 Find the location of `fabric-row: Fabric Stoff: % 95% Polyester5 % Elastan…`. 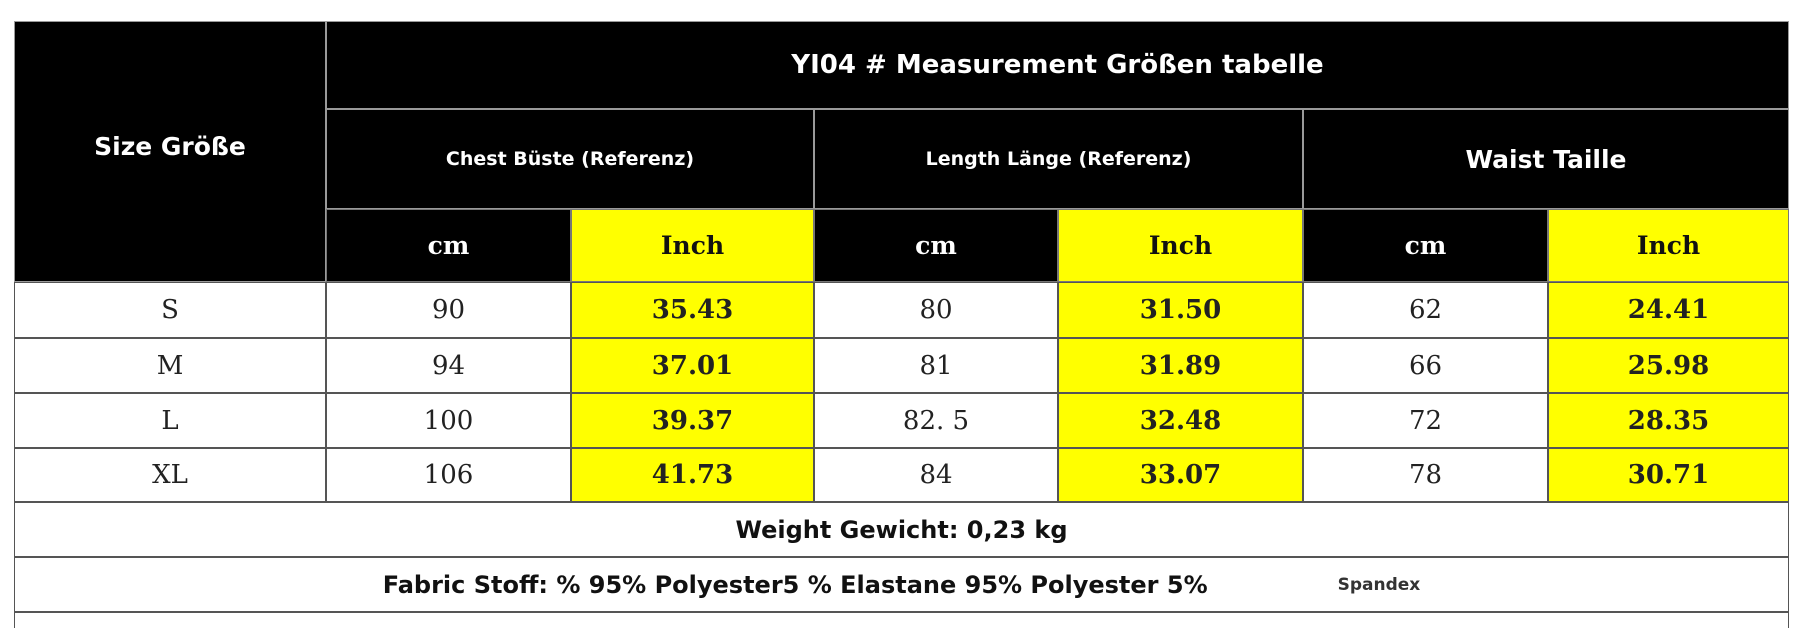

fabric-row: Fabric Stoff: % 95% Polyester5 % Elastan… is located at coordinates (901, 584).